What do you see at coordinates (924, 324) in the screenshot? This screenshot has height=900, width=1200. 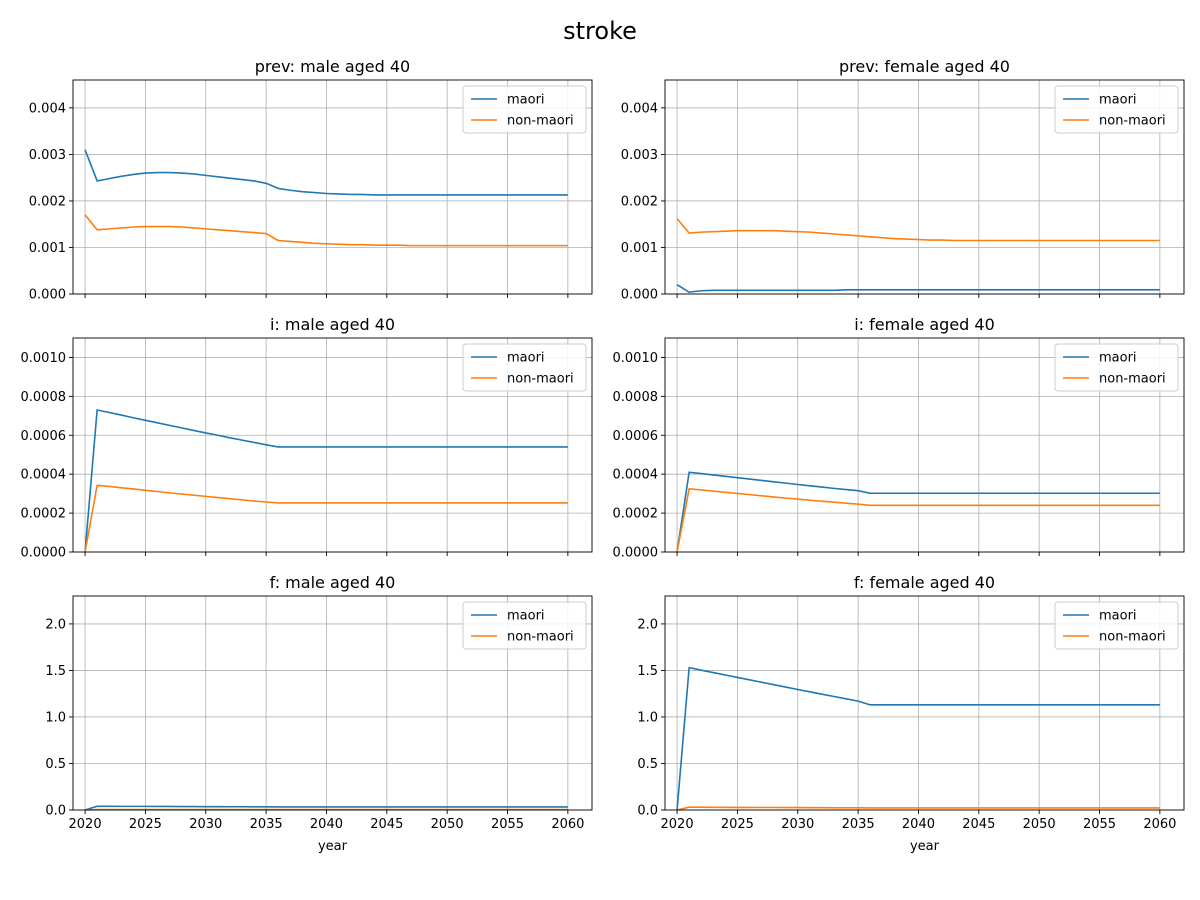 I see `subplot-title: i: female aged 40` at bounding box center [924, 324].